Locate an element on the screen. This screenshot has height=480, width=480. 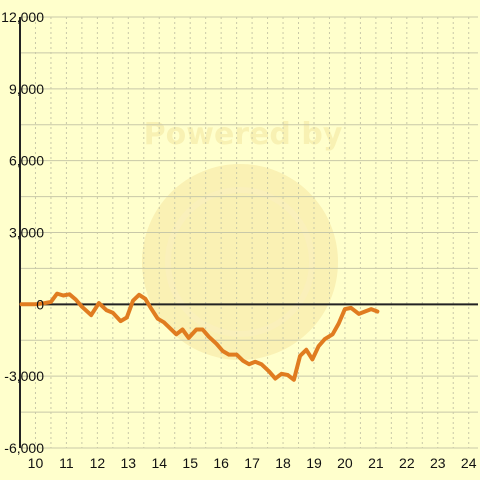
series-layer is located at coordinates (199, 336).